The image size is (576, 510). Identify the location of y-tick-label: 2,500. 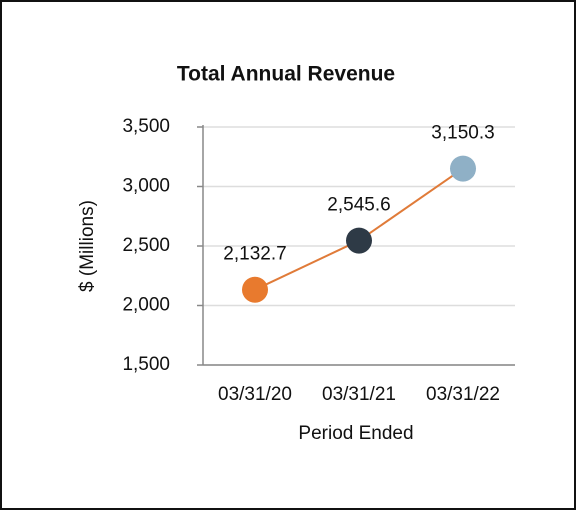
(146, 245).